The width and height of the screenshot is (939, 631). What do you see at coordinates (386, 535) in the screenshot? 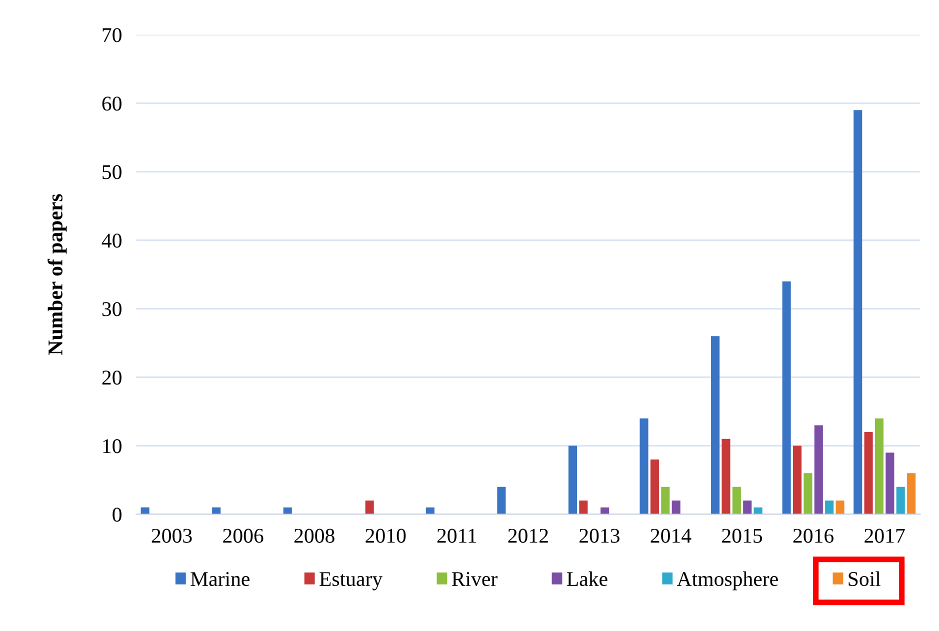
I see `x-tick-label: 2010` at bounding box center [386, 535].